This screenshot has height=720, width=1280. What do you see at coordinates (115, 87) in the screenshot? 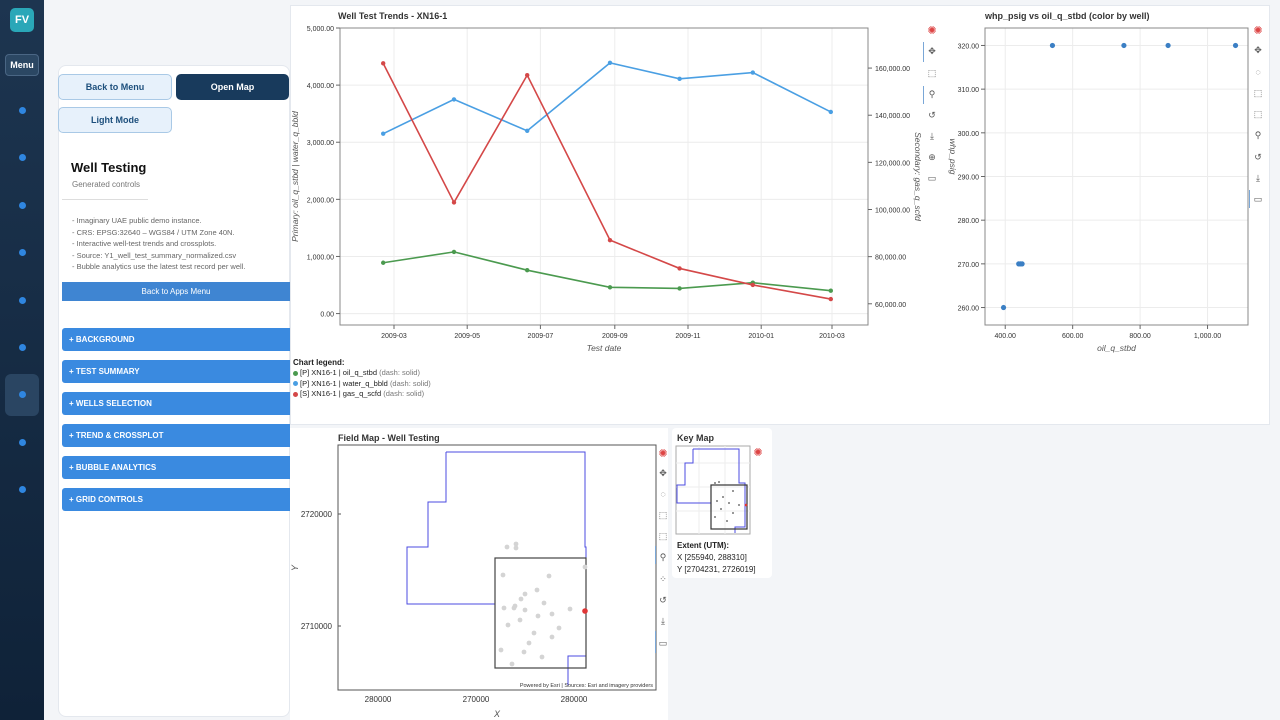
I see `back-to-menu-button: Back to Menu` at bounding box center [115, 87].